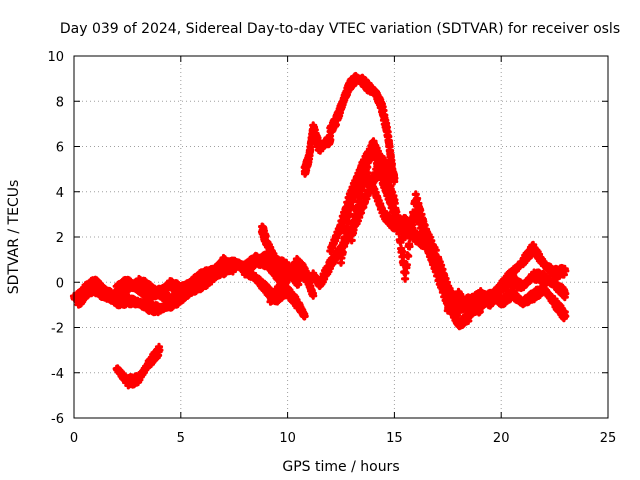 The height and width of the screenshot is (480, 640). Describe the element at coordinates (60, 283) in the screenshot. I see `y-tick-label: 0` at that location.